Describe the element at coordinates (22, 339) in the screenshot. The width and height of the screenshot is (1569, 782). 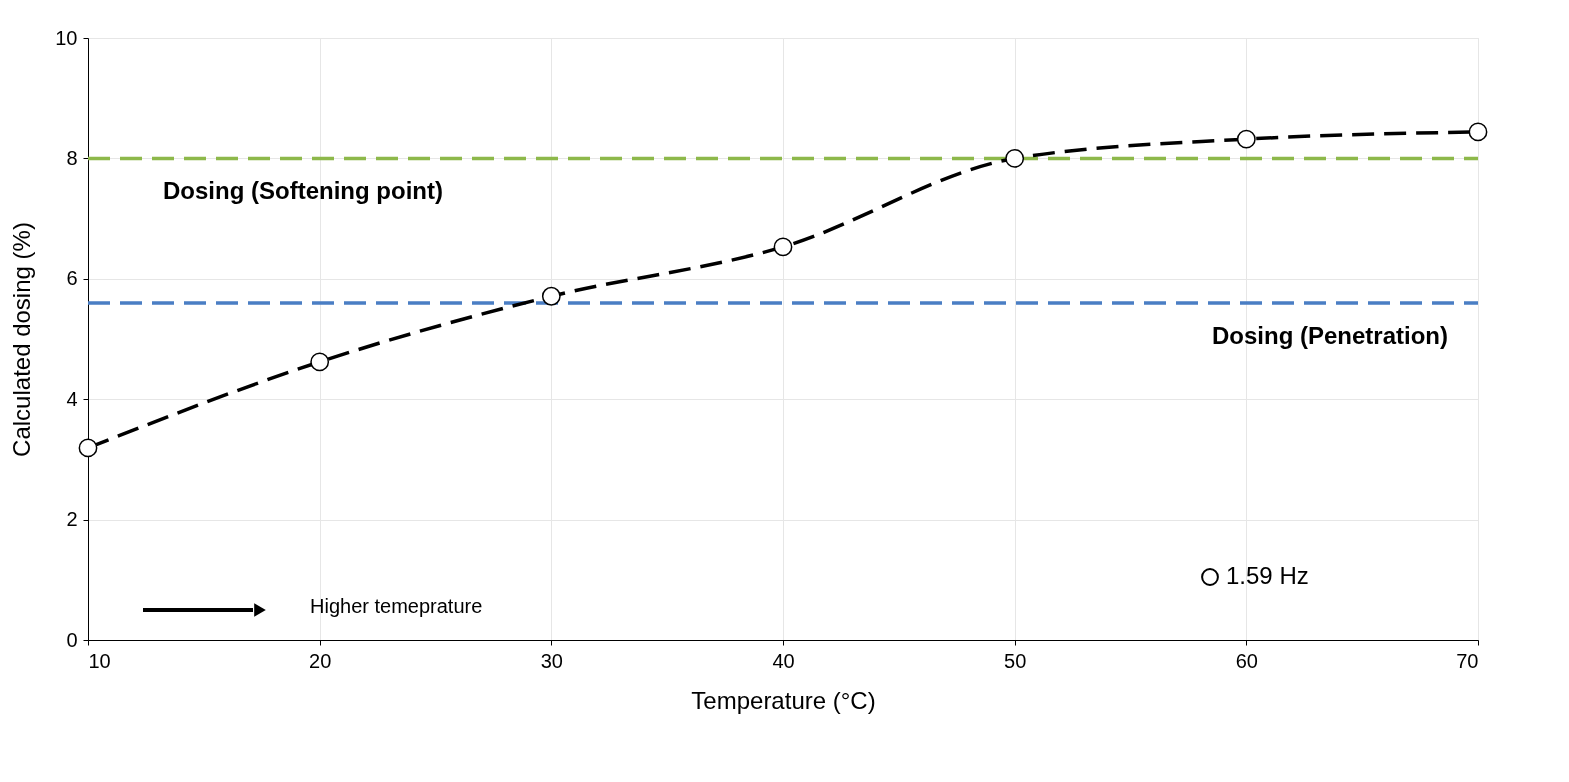
I see `y-axis-title: Calculated dosing (%)` at that location.